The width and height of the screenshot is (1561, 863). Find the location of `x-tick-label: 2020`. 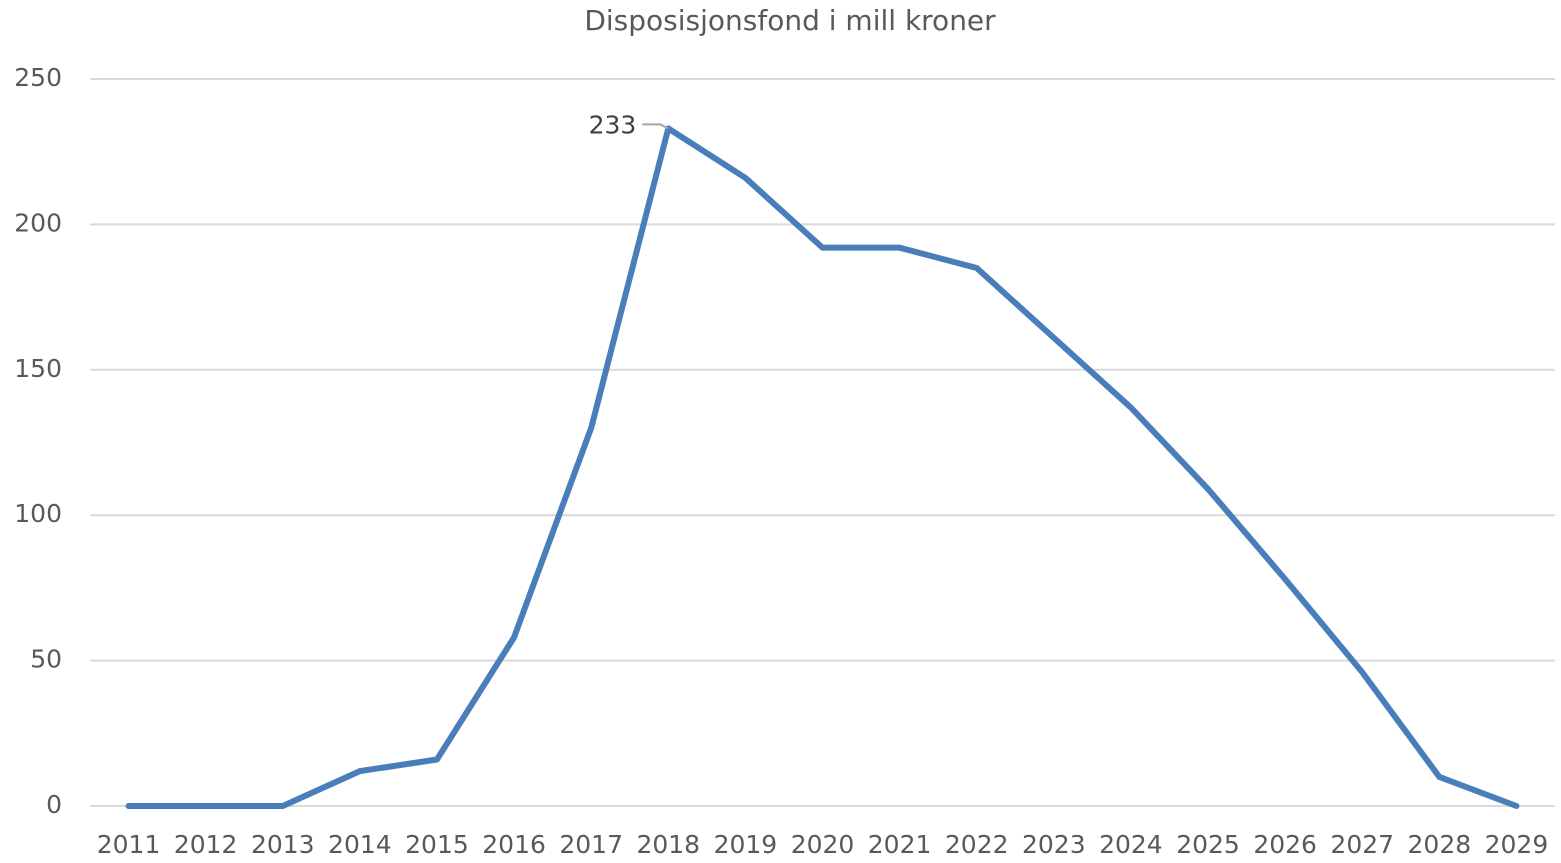

x-tick-label: 2020 is located at coordinates (823, 844).